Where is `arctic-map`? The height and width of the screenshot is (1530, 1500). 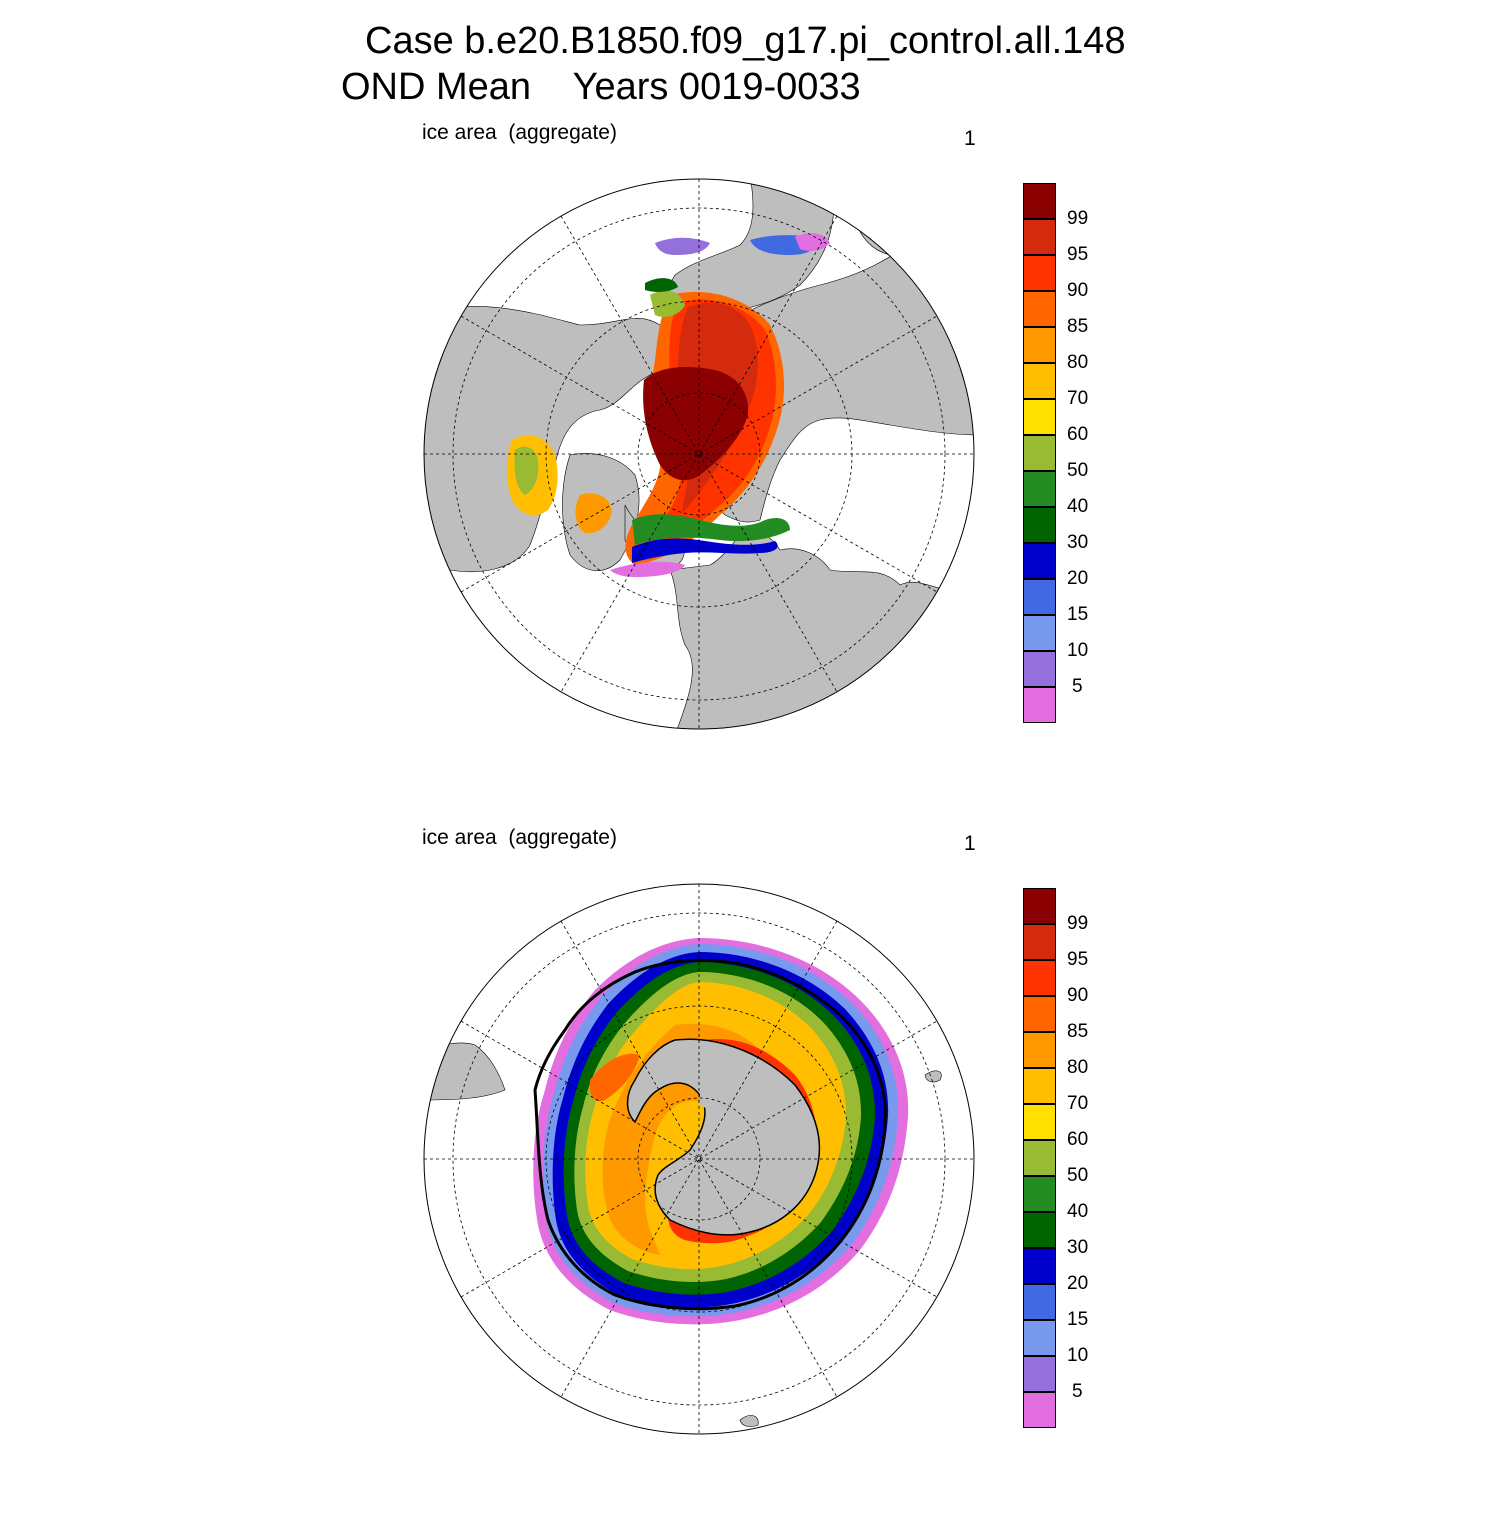
arctic-map is located at coordinates (699, 454).